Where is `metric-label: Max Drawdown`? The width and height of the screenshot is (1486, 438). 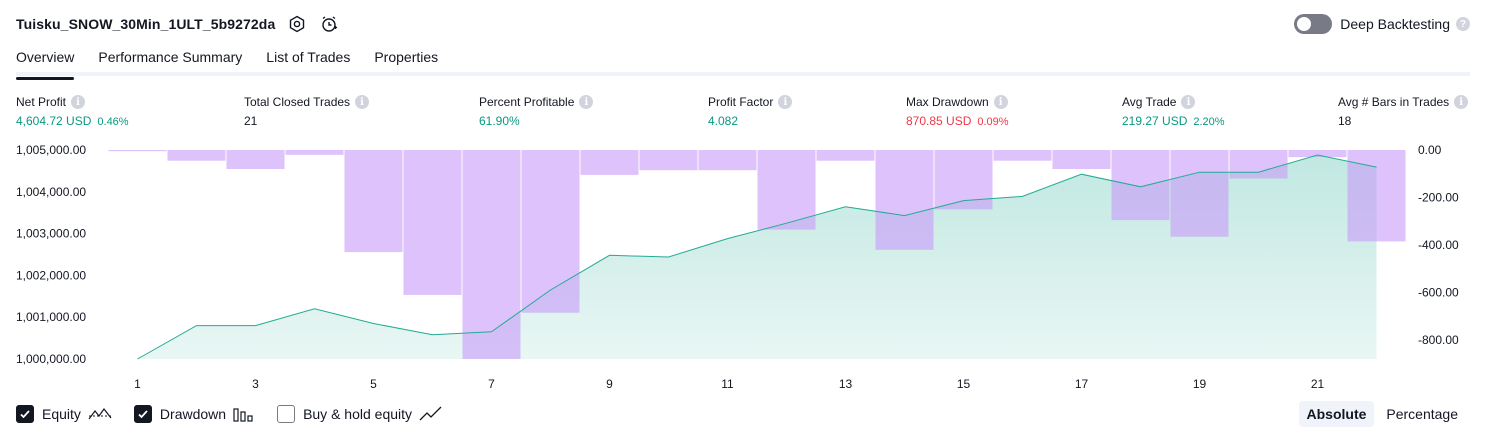 metric-label: Max Drawdown is located at coordinates (947, 102).